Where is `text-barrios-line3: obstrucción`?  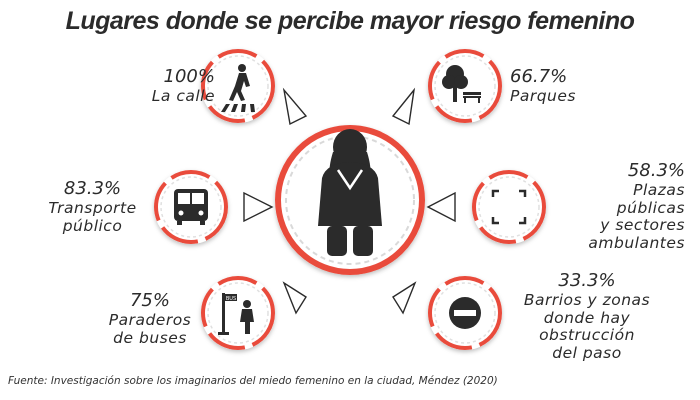 text-barrios-line3: obstrucción is located at coordinates (587, 335).